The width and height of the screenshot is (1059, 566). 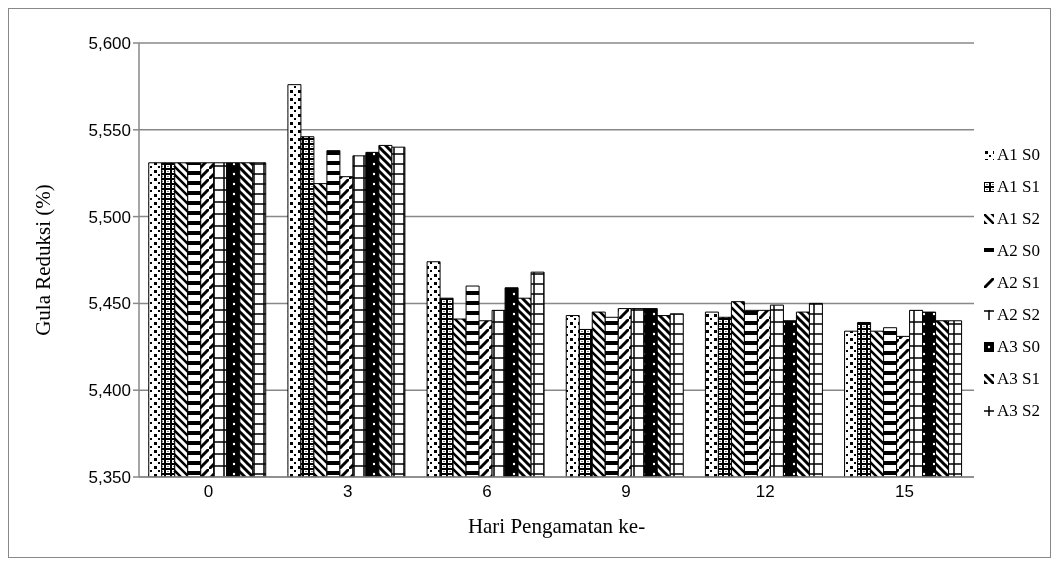 I want to click on legend-label: A1 S0, so click(x=1018, y=155).